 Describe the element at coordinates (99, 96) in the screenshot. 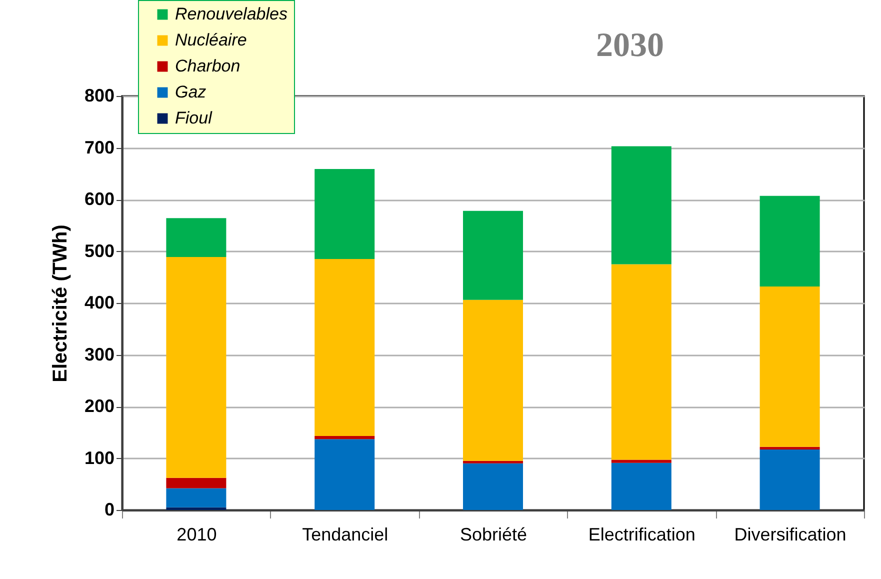

I see `y-tick-label: 800` at that location.